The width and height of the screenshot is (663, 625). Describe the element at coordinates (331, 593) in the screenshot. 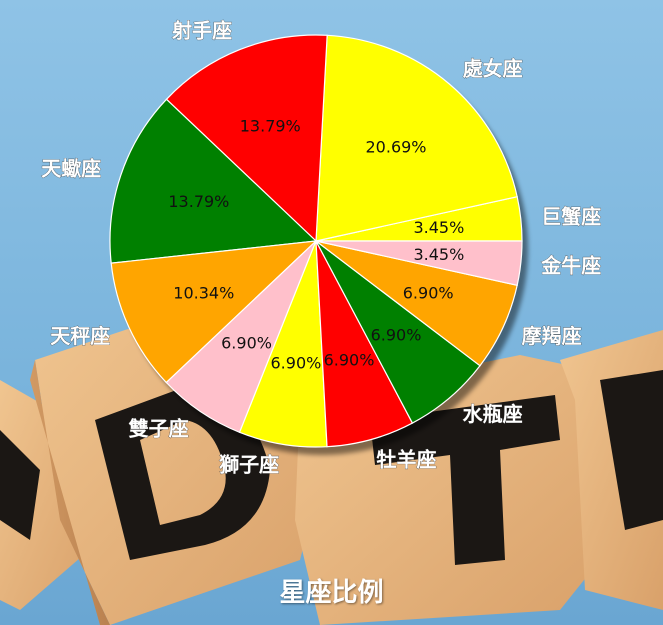

I see `chart-title: 星座比例` at that location.